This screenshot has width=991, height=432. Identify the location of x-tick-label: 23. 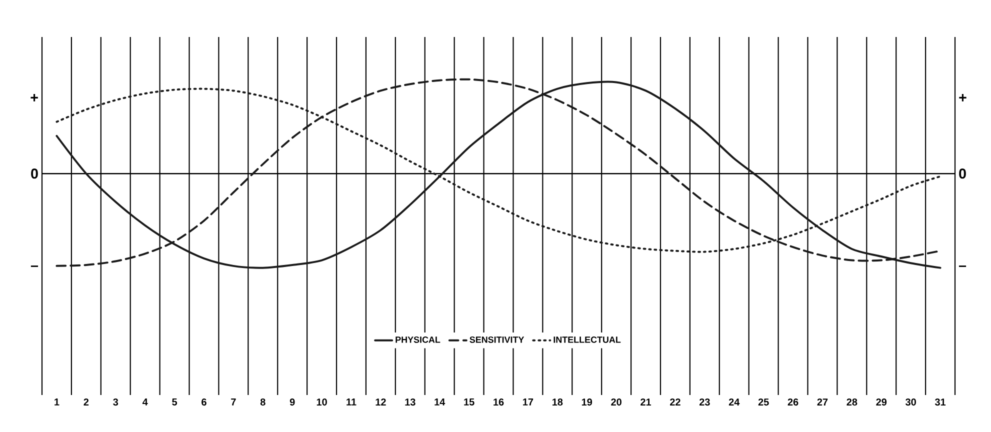
(704, 402).